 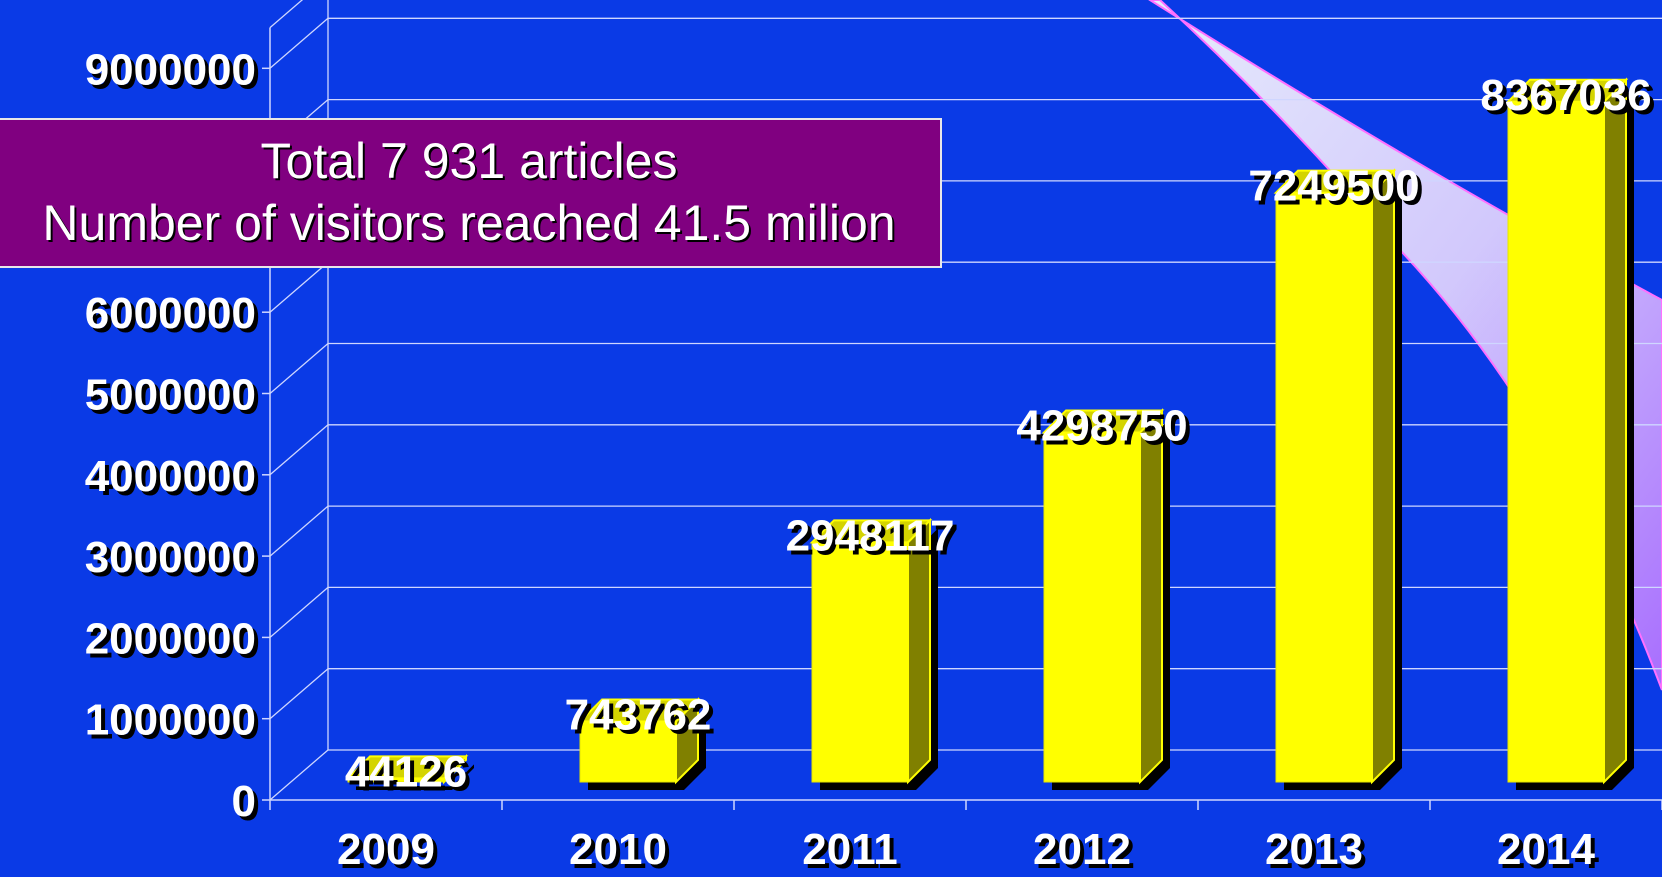 I want to click on y-tick-label-shadow: 6000000, so click(x=174, y=317).